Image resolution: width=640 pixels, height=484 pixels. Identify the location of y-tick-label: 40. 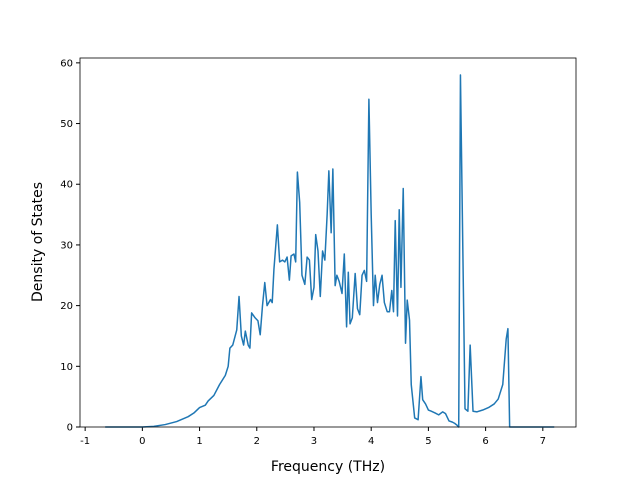
(66, 185).